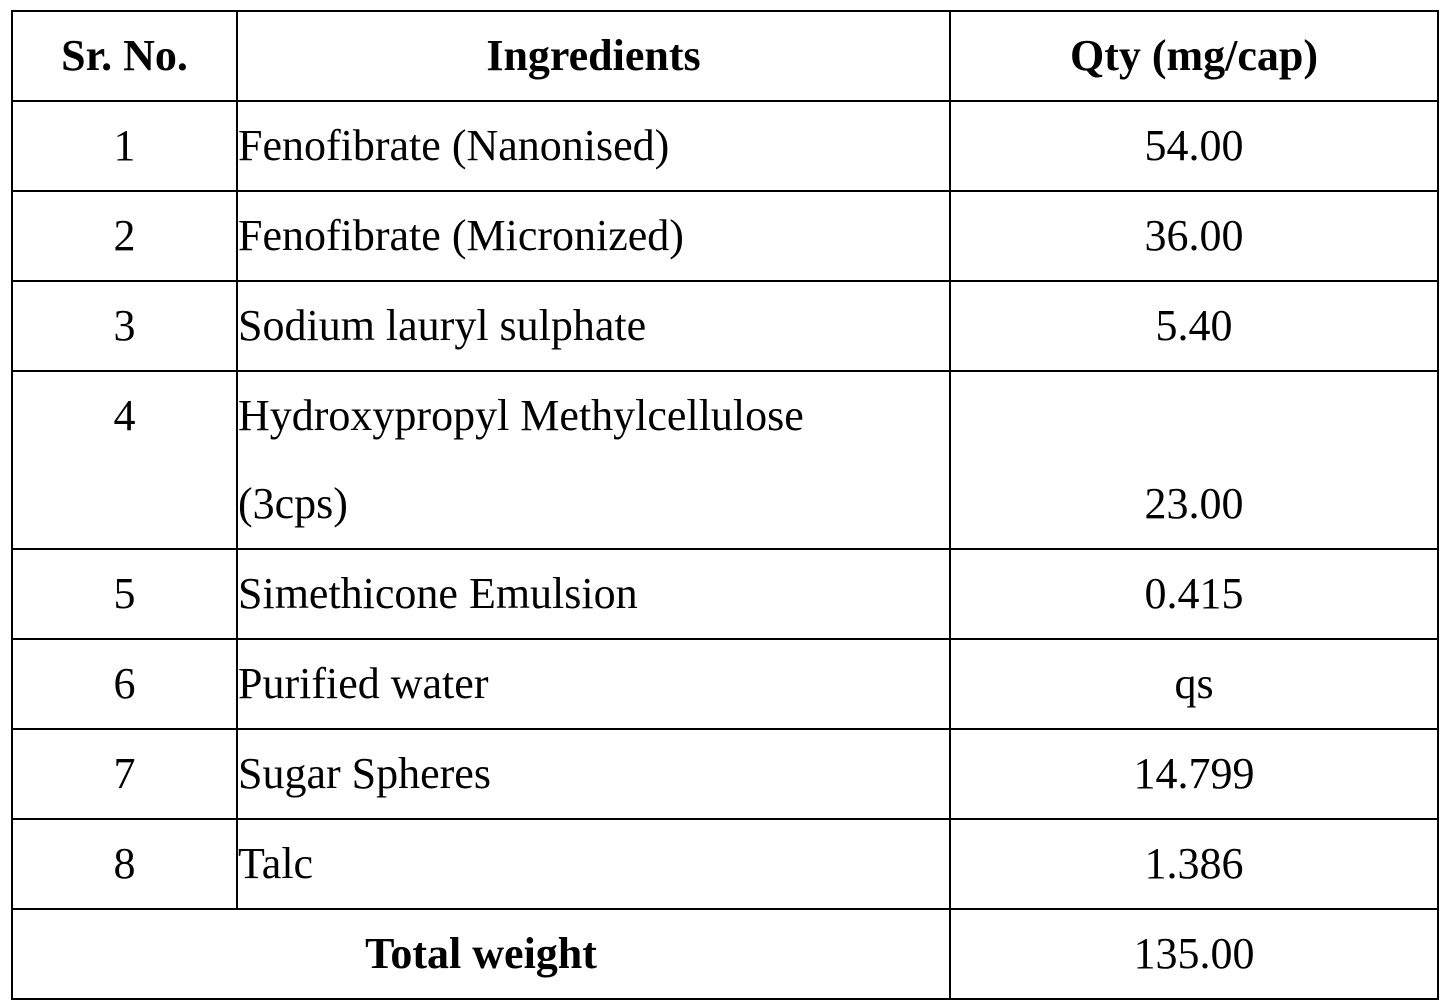 Image resolution: width=1449 pixels, height=1000 pixels. What do you see at coordinates (593, 416) in the screenshot?
I see `ingredient-line: Hydroxypropyl Methylcellulose` at bounding box center [593, 416].